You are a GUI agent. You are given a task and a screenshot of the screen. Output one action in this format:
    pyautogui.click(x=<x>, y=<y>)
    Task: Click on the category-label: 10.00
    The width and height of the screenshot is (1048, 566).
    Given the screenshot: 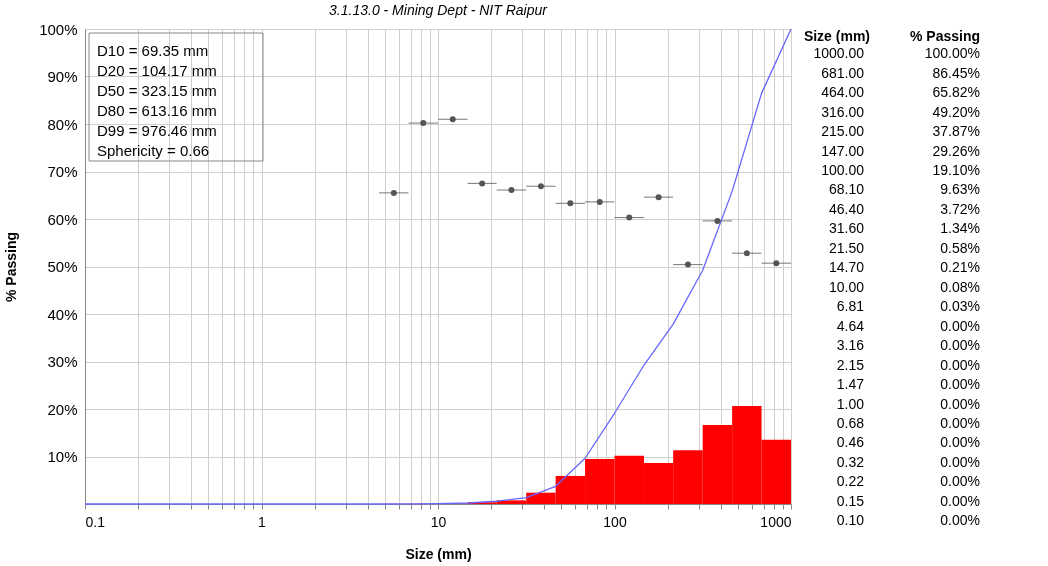 What is the action you would take?
    pyautogui.click(x=846, y=286)
    